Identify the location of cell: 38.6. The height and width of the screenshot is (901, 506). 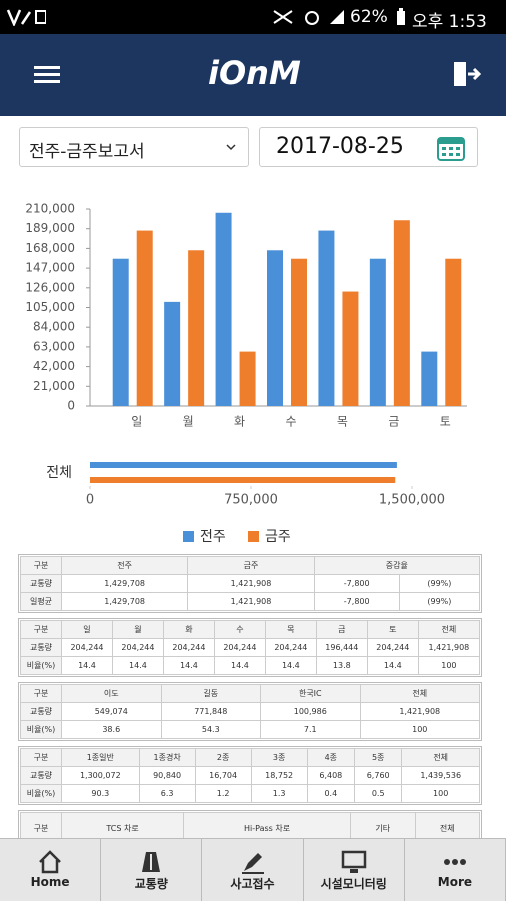
(111, 729).